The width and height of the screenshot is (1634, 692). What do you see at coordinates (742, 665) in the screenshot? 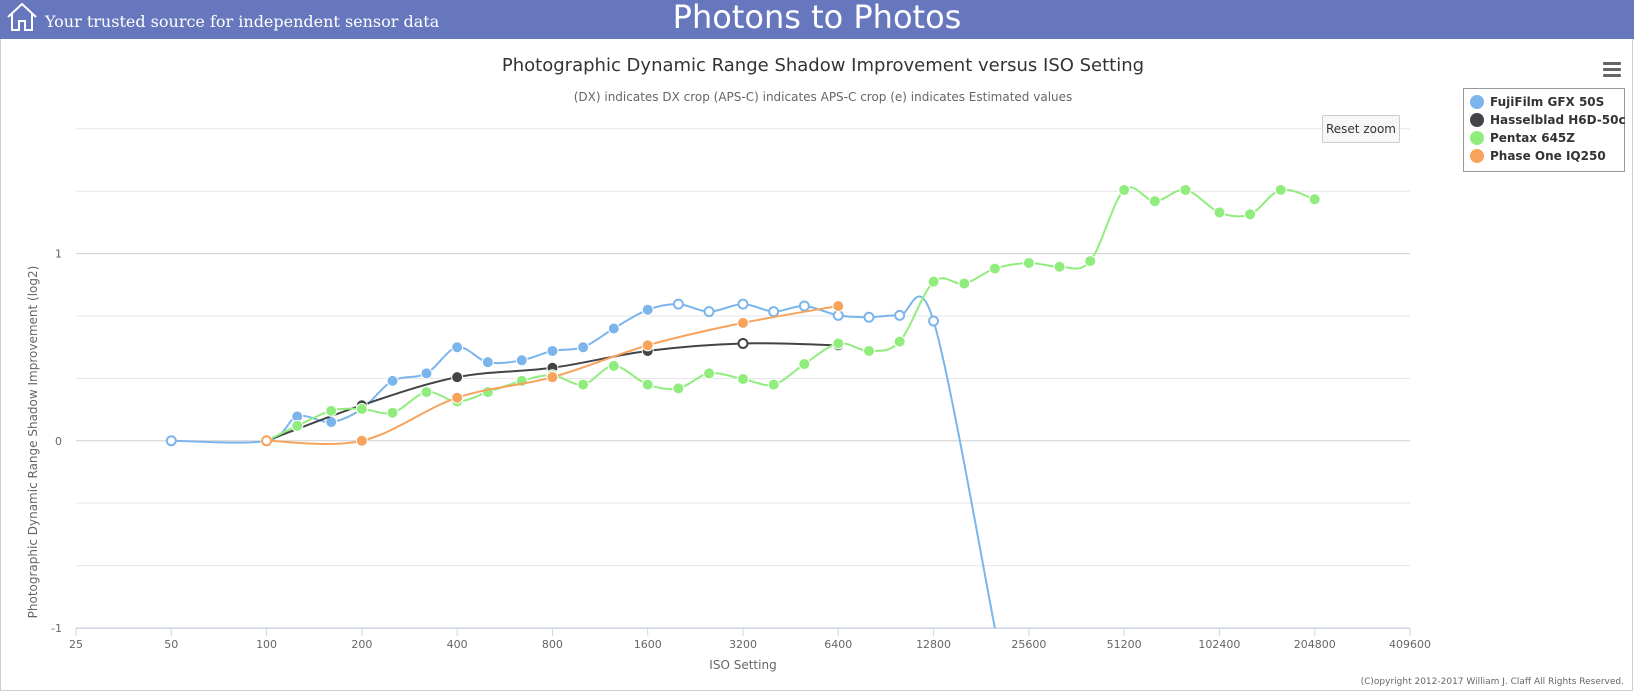
I see `x-axis-title: ISO Setting` at bounding box center [742, 665].